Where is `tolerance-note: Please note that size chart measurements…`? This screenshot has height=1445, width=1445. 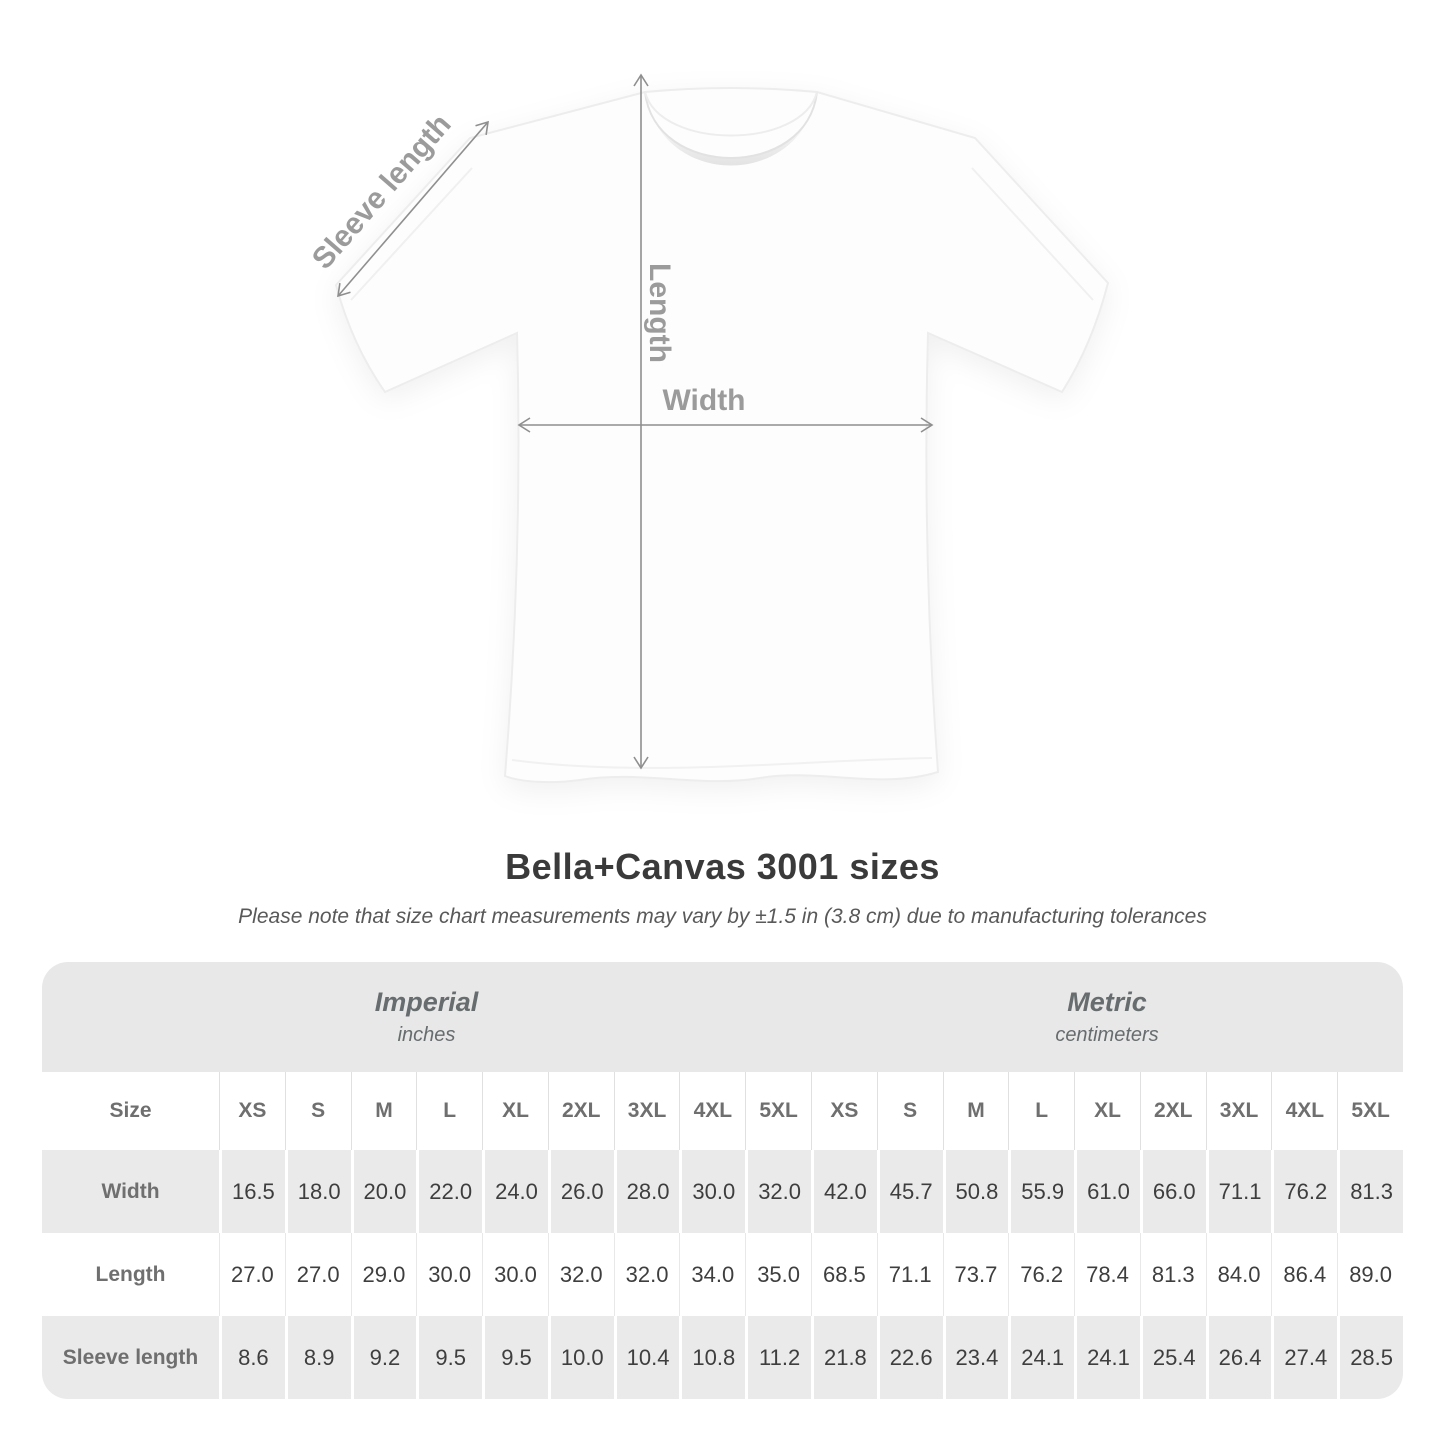
tolerance-note: Please note that size chart measurements… is located at coordinates (722, 916).